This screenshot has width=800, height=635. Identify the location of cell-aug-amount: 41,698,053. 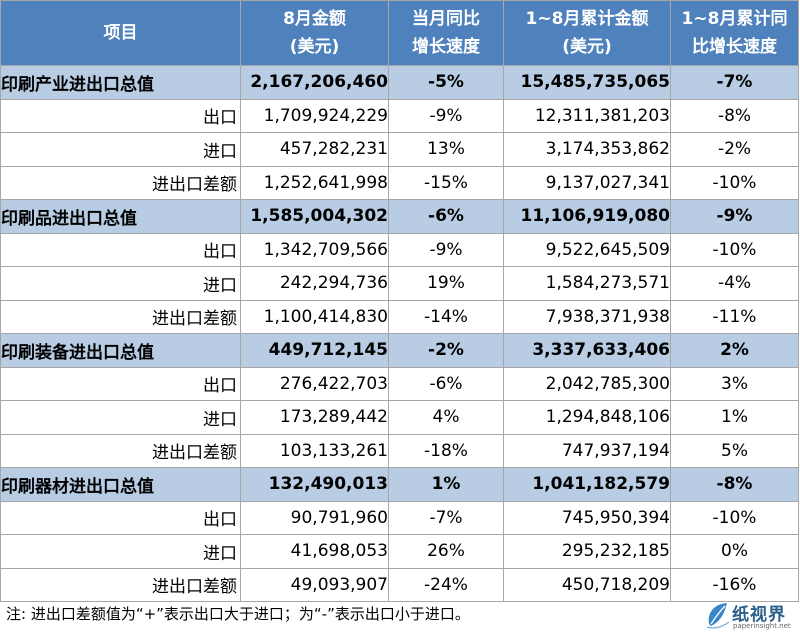
(314, 551).